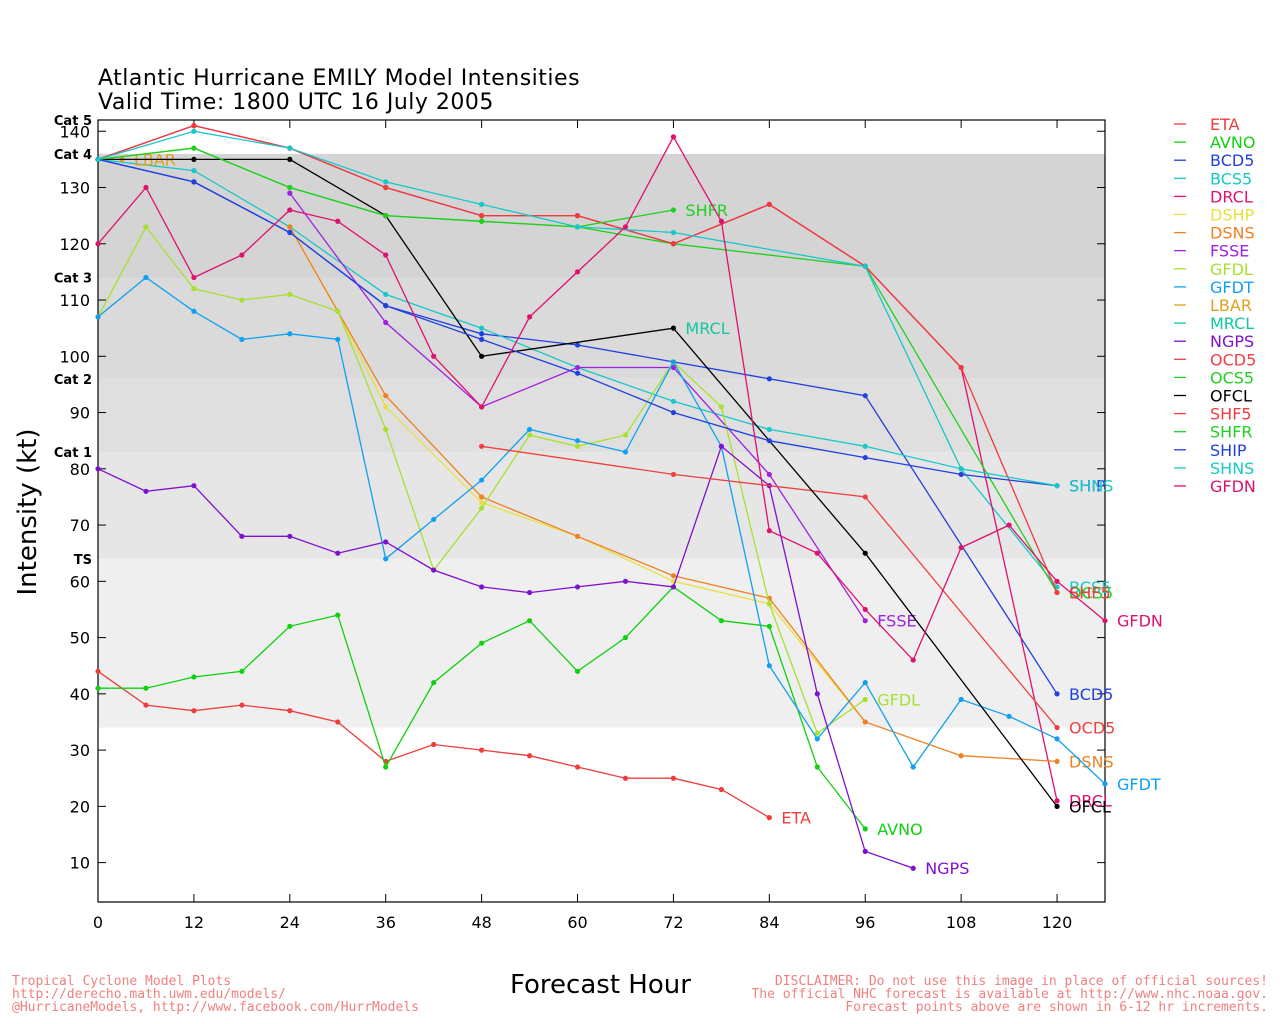  I want to click on series-ocd5: OCD5, so click(797, 590).